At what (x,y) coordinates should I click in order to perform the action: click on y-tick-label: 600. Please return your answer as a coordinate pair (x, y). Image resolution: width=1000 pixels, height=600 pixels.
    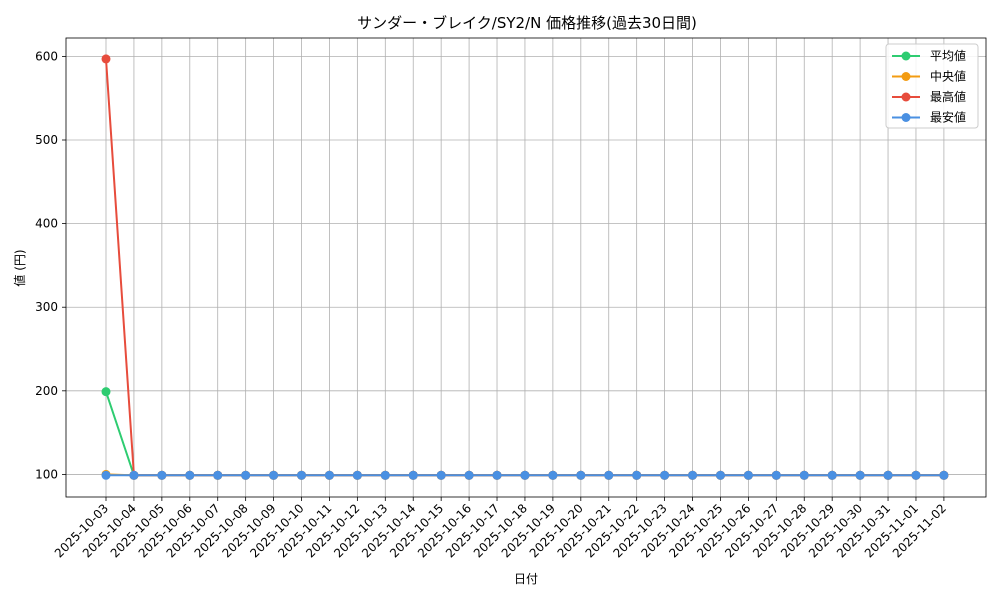
    Looking at the image, I should click on (46, 56).